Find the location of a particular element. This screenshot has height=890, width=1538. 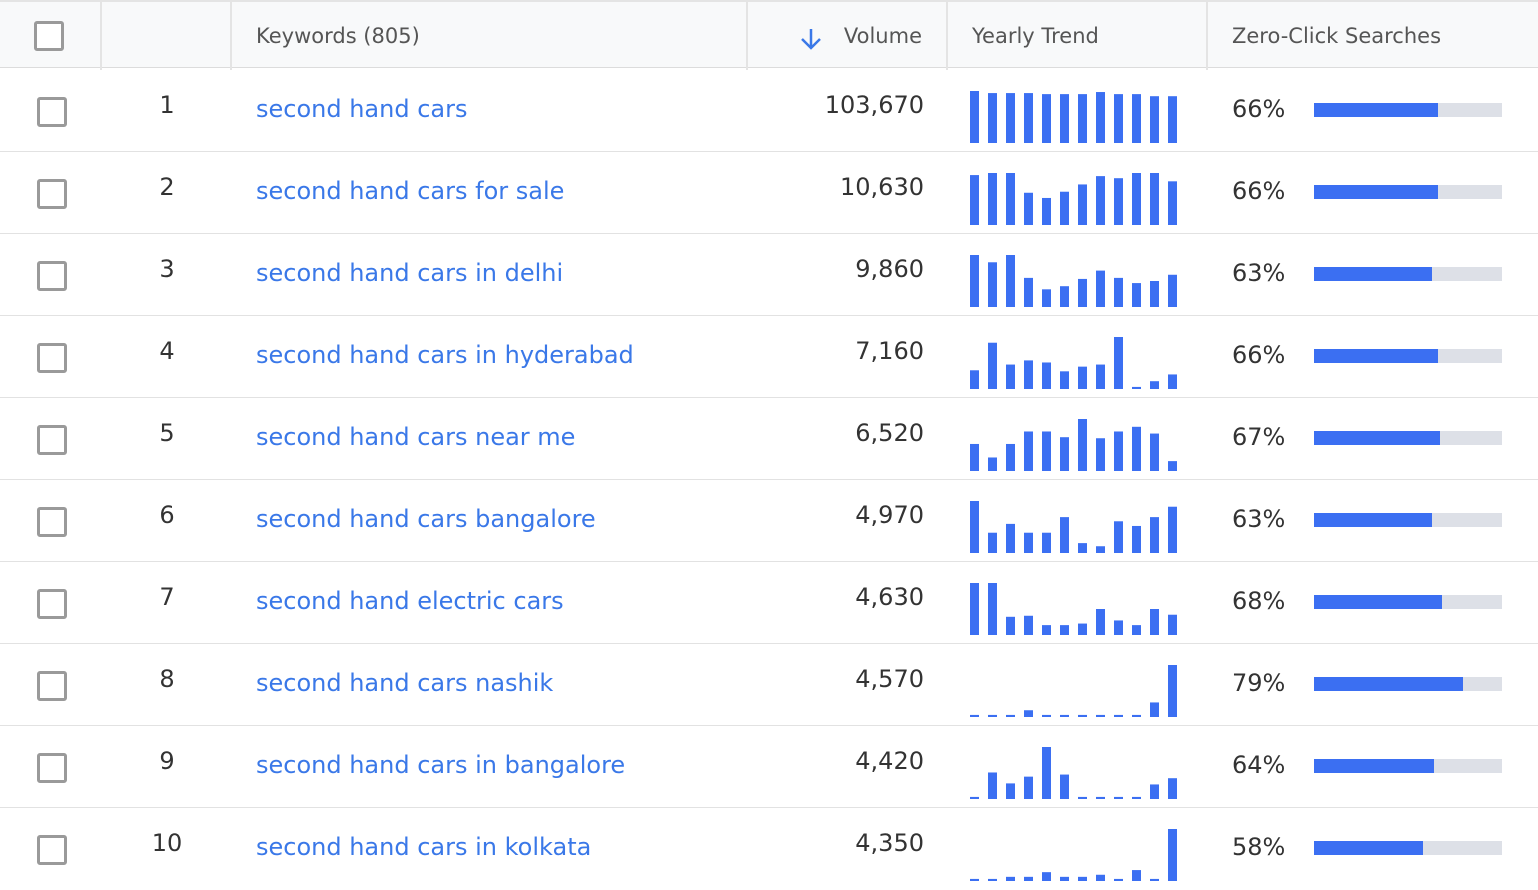

trend-header: Yearly Trend is located at coordinates (1035, 36).